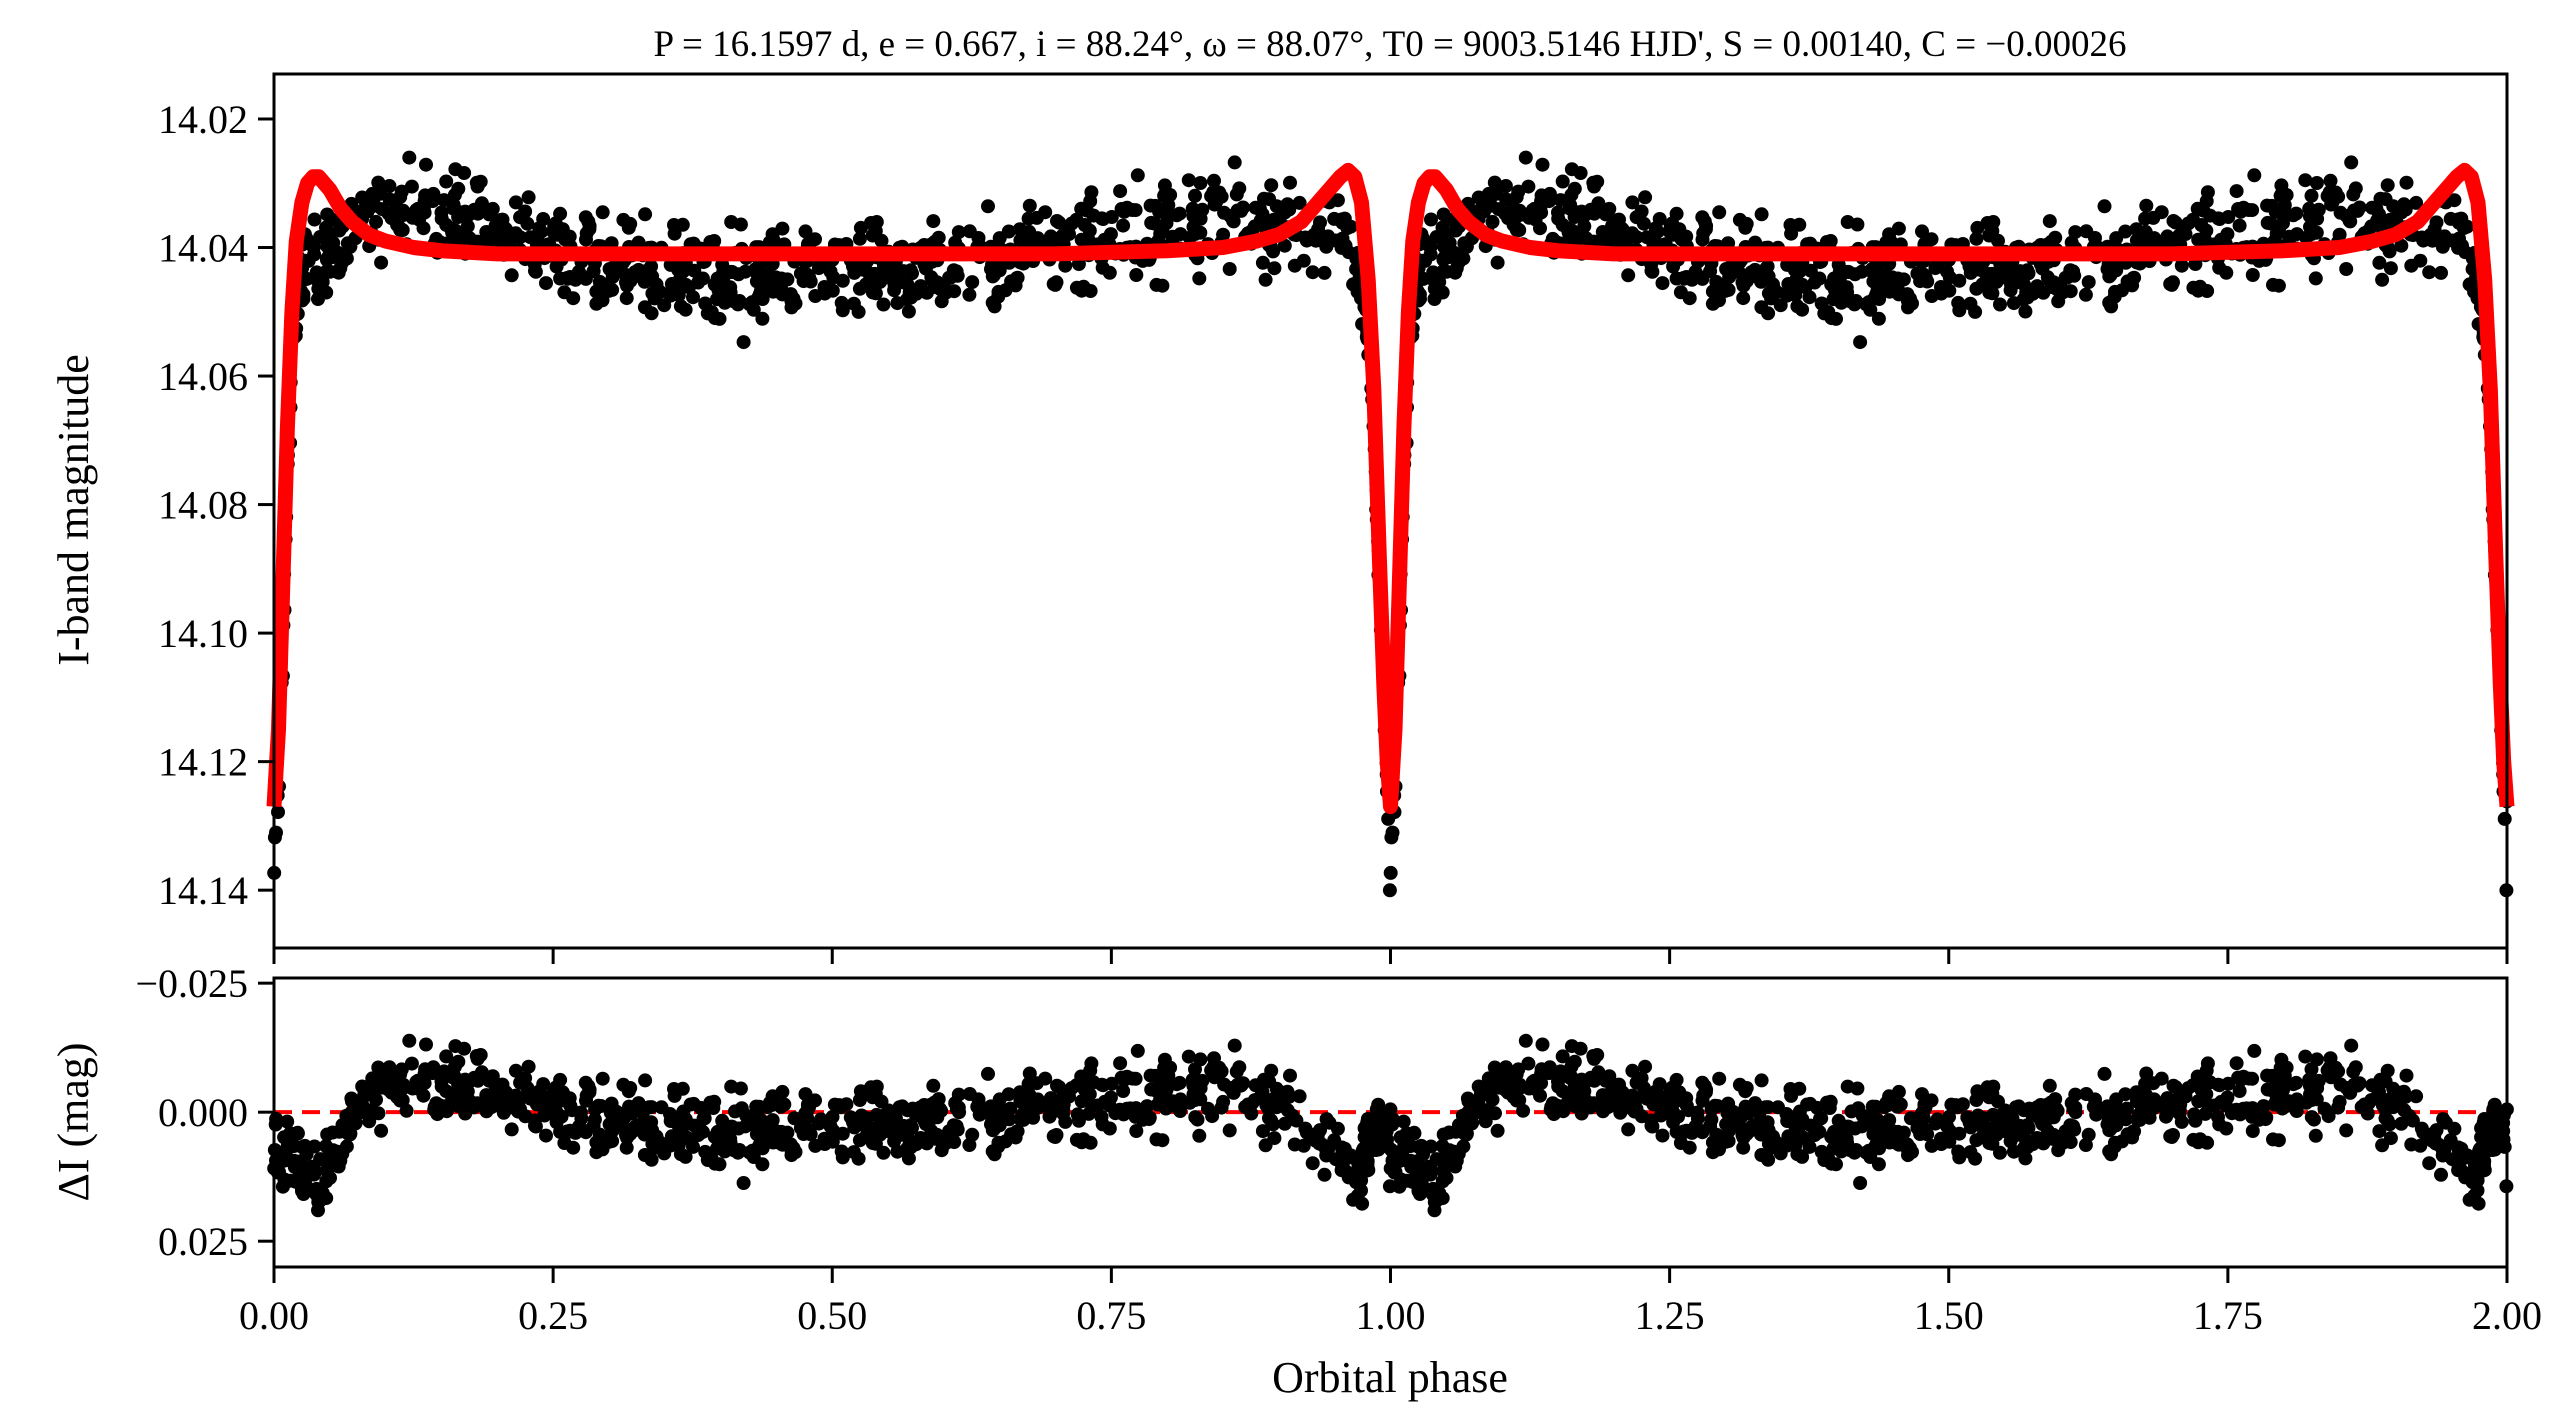  I want to click on x-tick-label: 1.00, so click(1391, 1315).